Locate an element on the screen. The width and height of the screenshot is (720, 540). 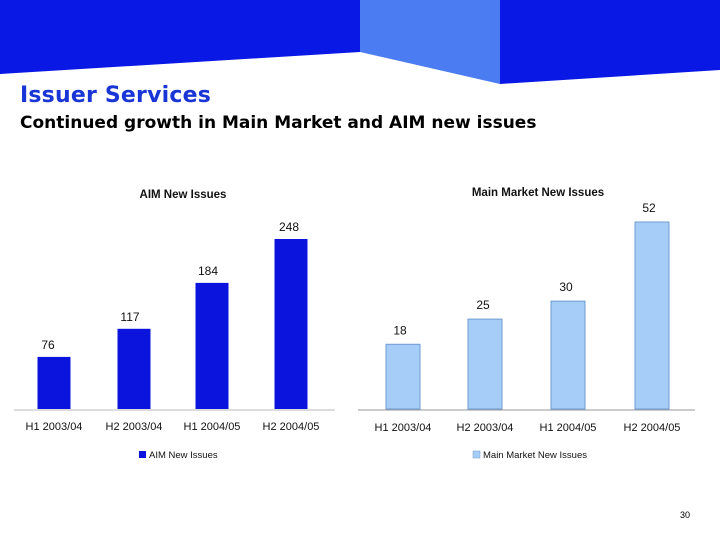
aim-bars is located at coordinates (172, 324).